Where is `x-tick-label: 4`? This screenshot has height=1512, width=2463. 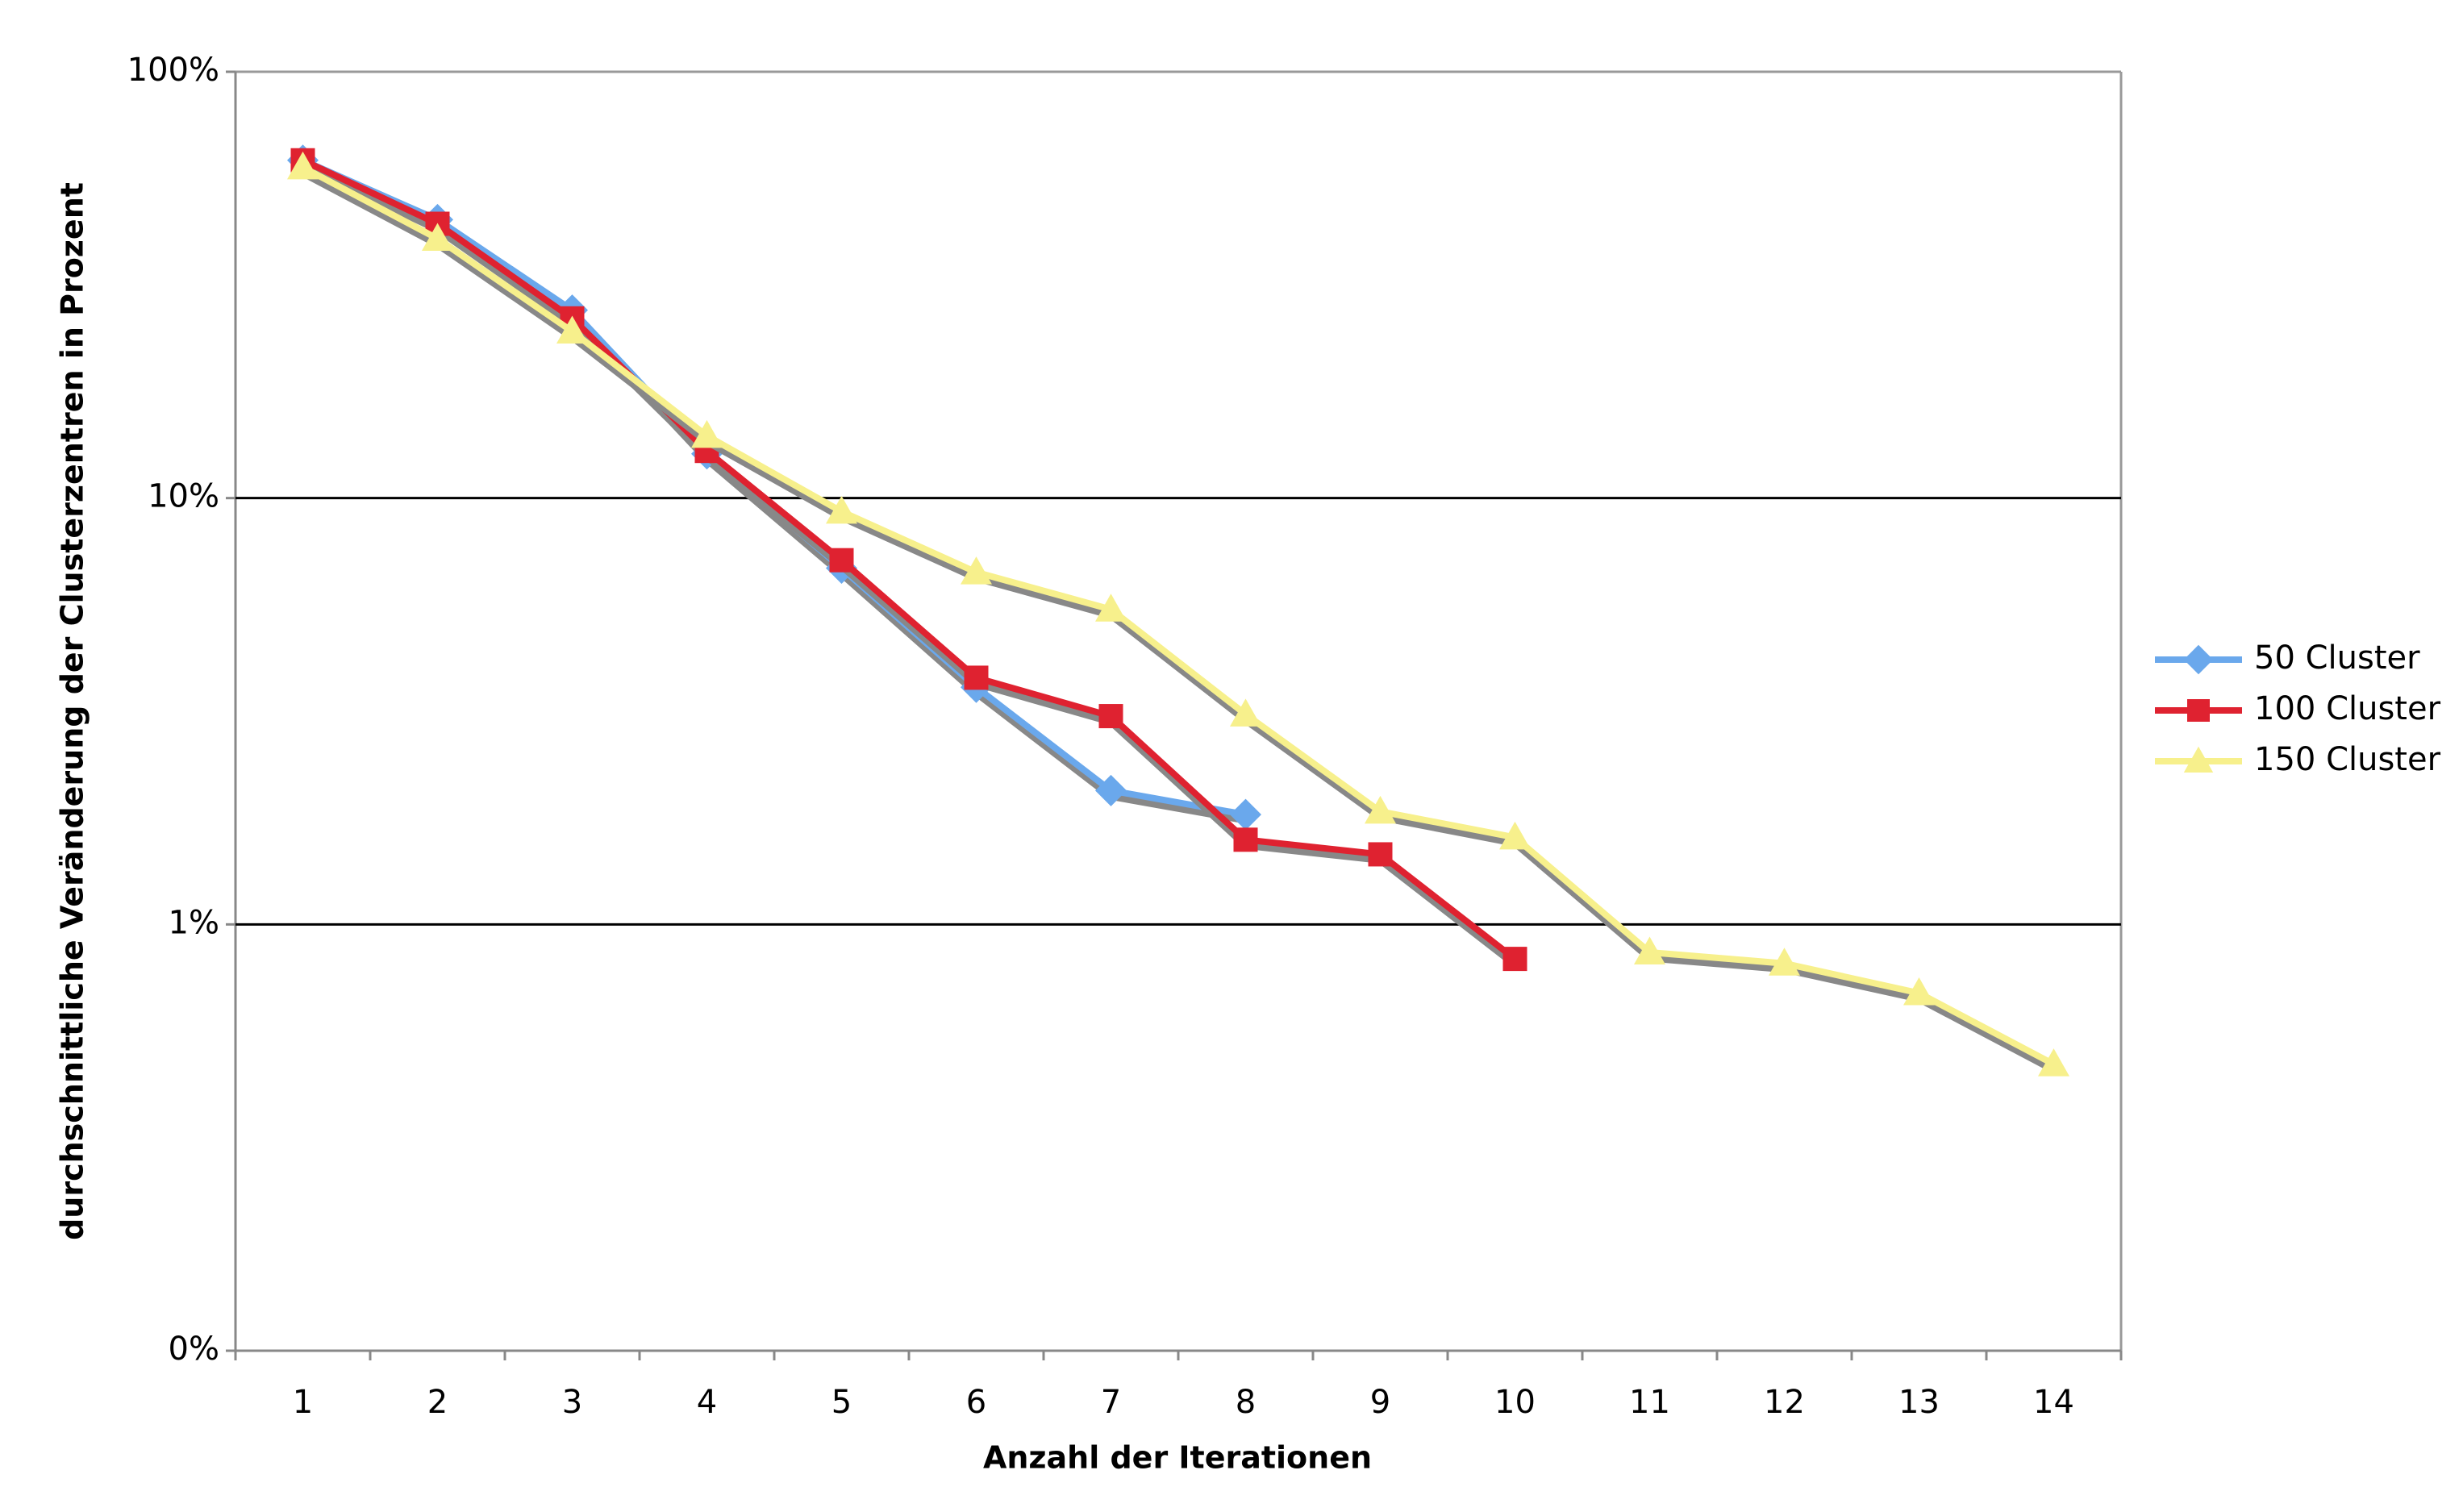 x-tick-label: 4 is located at coordinates (707, 1402).